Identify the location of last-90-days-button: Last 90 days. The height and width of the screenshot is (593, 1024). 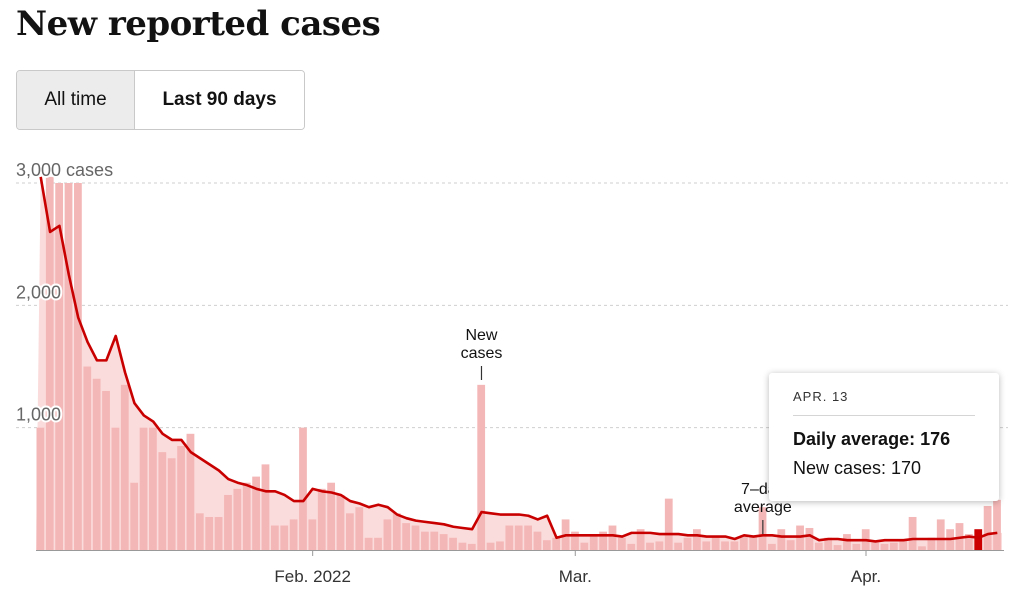
(219, 100).